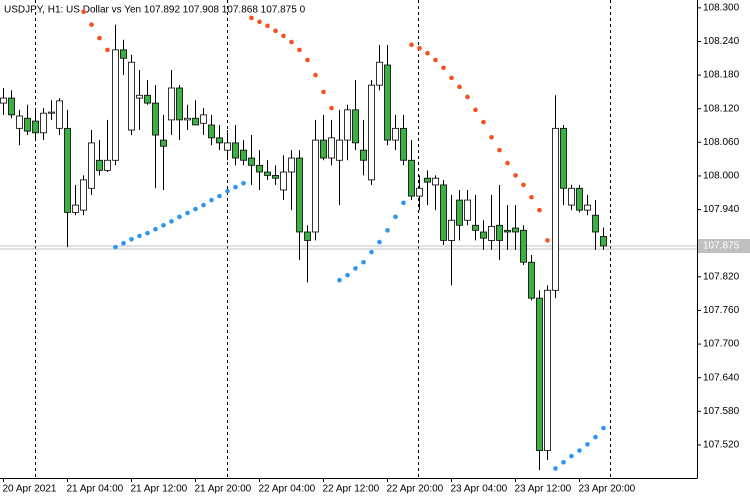 The height and width of the screenshot is (500, 750). Describe the element at coordinates (607, 489) in the screenshot. I see `x-tick-label: 23 Apr 20:00` at that location.